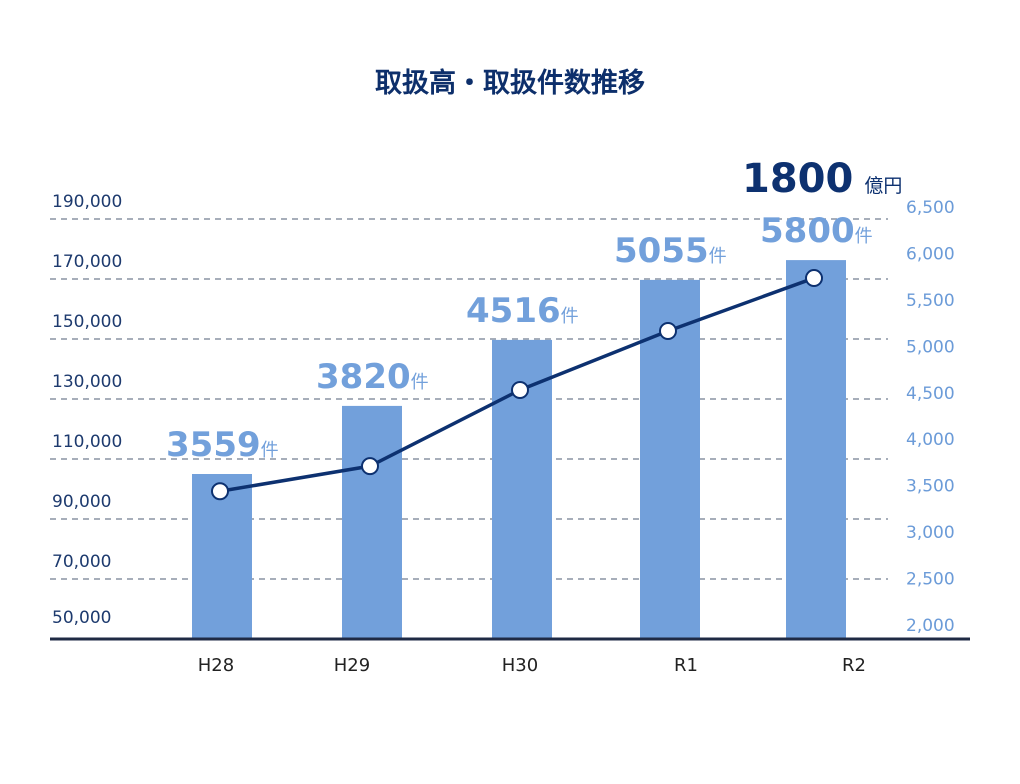 The image size is (1020, 784). What do you see at coordinates (87, 442) in the screenshot?
I see `left-tick-label: 110,000` at bounding box center [87, 442].